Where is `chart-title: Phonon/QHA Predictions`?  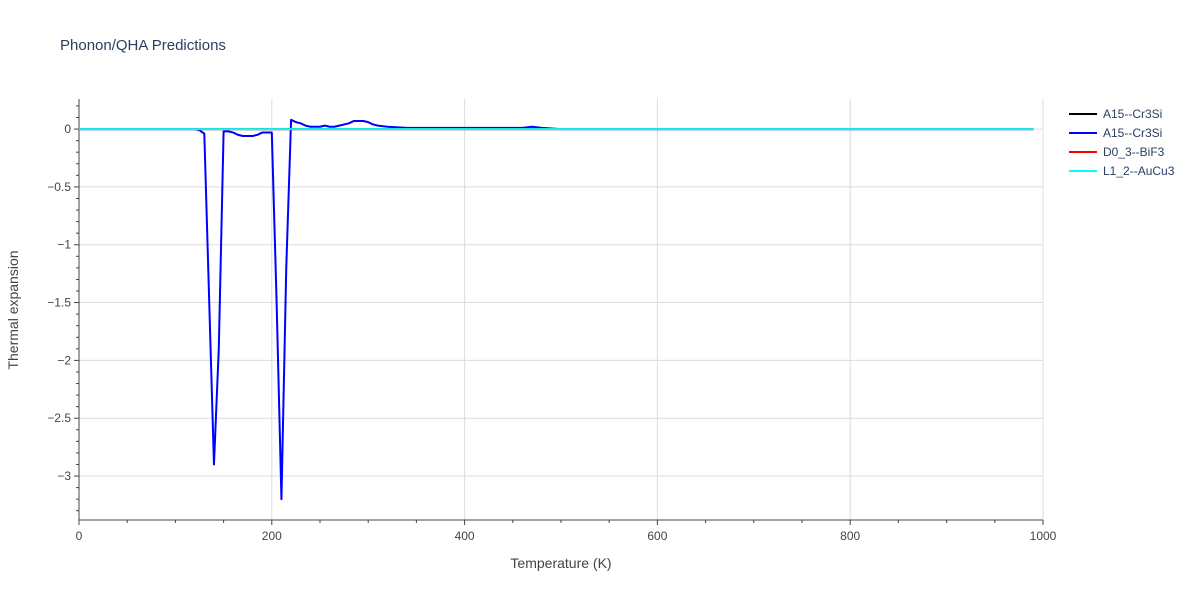
chart-title: Phonon/QHA Predictions is located at coordinates (143, 45).